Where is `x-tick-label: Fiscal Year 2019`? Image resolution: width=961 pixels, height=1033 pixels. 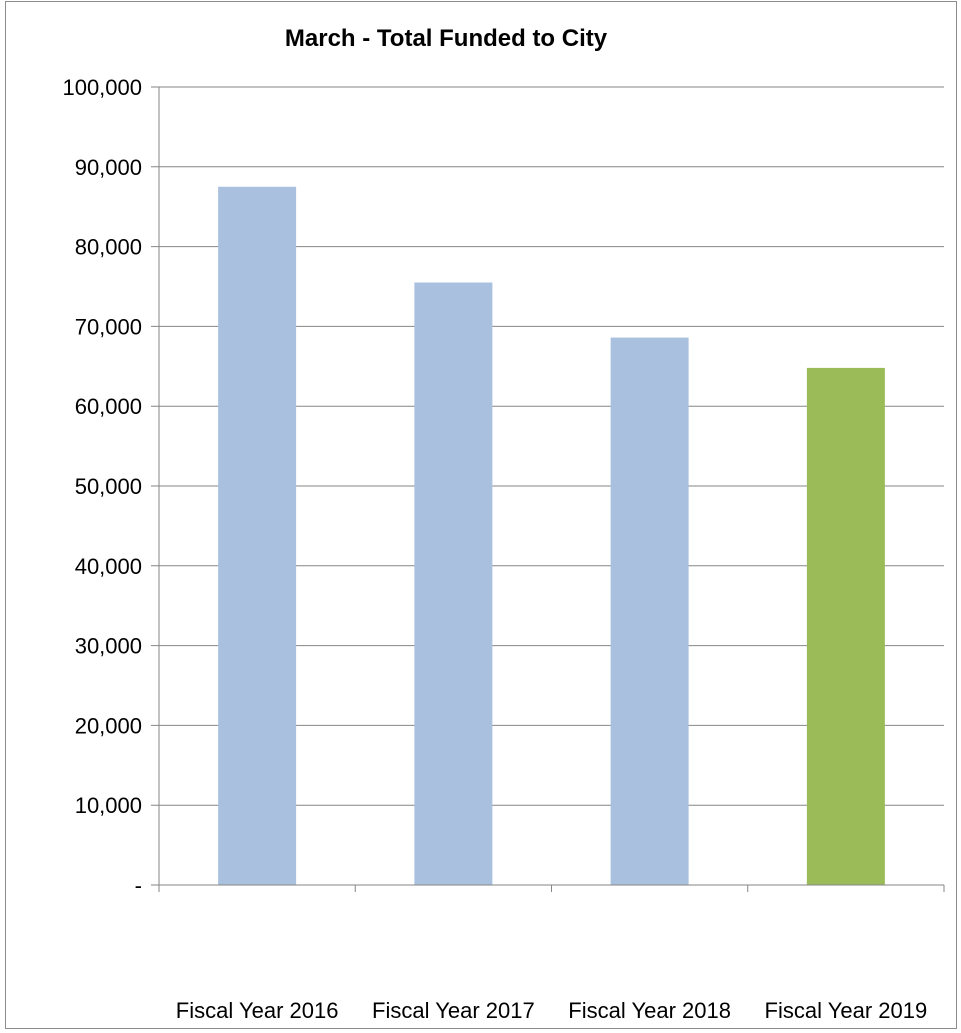 x-tick-label: Fiscal Year 2019 is located at coordinates (846, 1010).